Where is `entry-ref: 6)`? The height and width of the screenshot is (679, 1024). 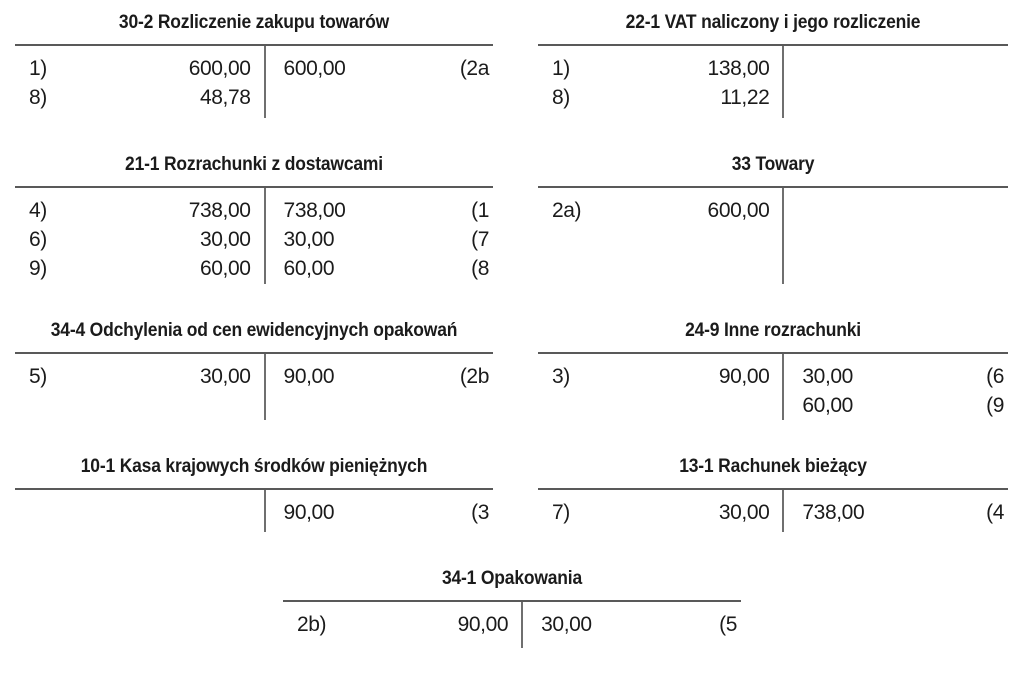 entry-ref: 6) is located at coordinates (38, 239).